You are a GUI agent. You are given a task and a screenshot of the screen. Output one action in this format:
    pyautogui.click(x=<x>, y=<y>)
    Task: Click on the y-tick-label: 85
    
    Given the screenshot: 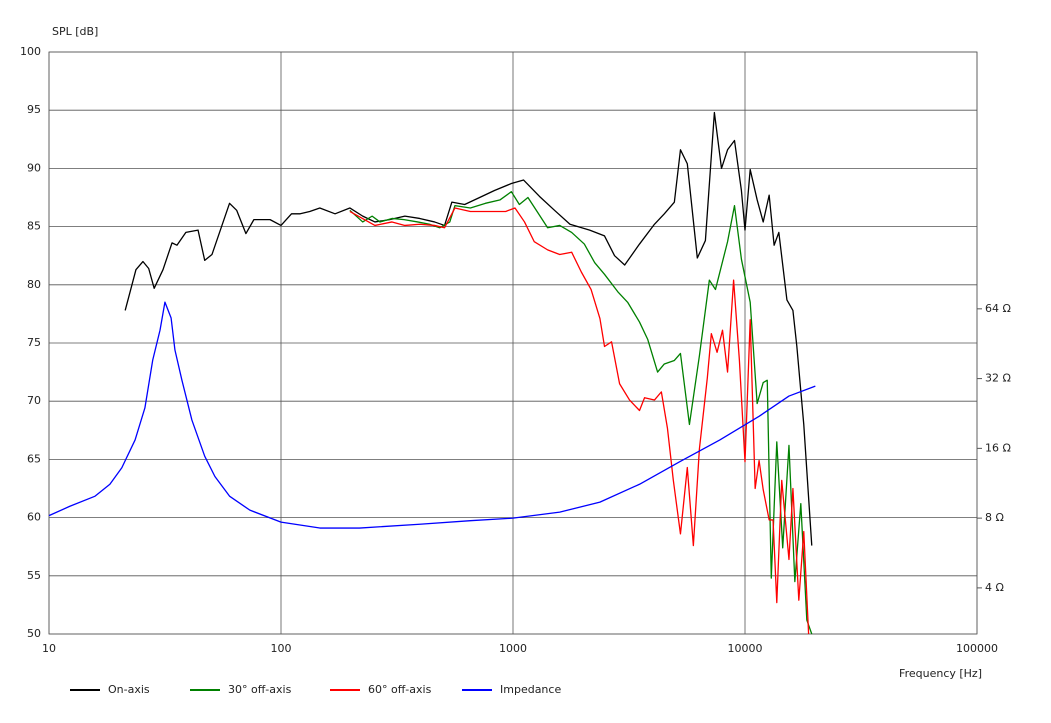 What is the action you would take?
    pyautogui.click(x=34, y=226)
    